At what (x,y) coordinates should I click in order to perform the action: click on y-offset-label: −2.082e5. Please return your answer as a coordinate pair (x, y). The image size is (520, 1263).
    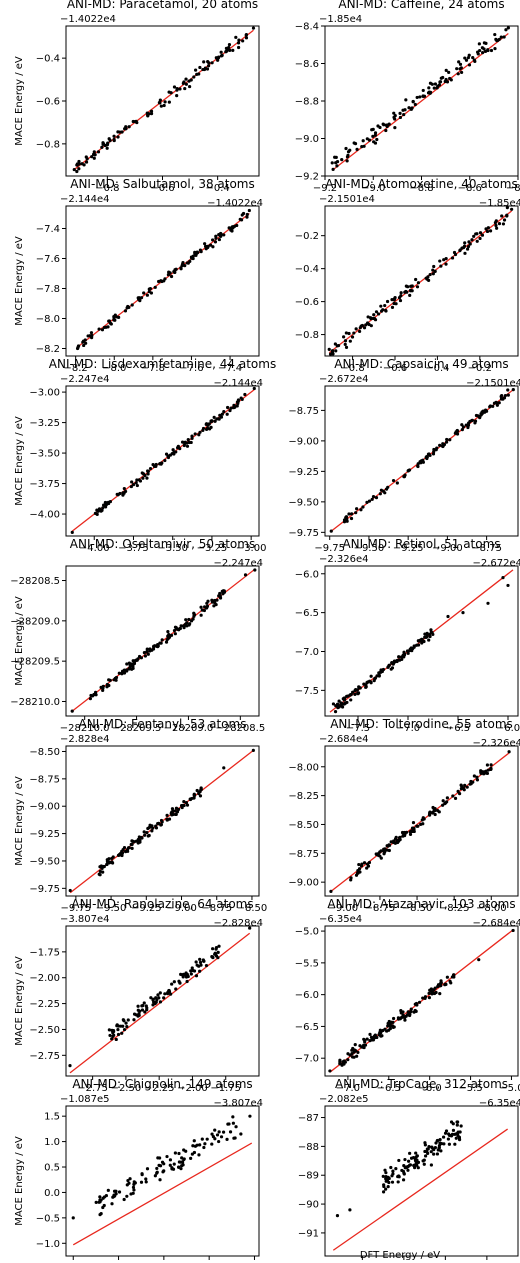
    Looking at the image, I should click on (344, 1099).